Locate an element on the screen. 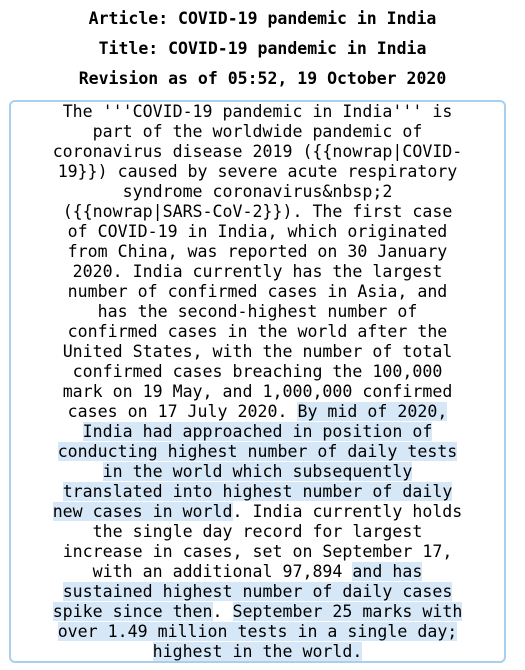  text-line: in the world which subsequently is located at coordinates (257, 472).